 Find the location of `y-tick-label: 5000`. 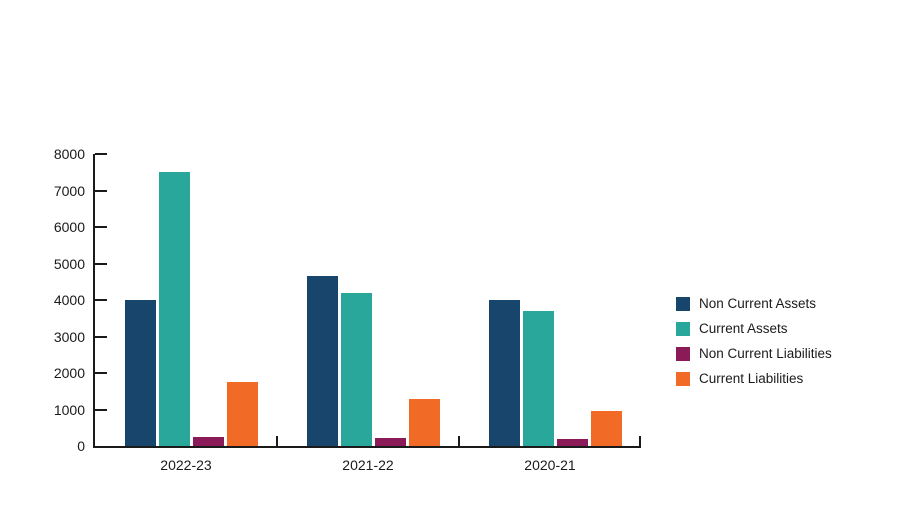

y-tick-label: 5000 is located at coordinates (69, 263).